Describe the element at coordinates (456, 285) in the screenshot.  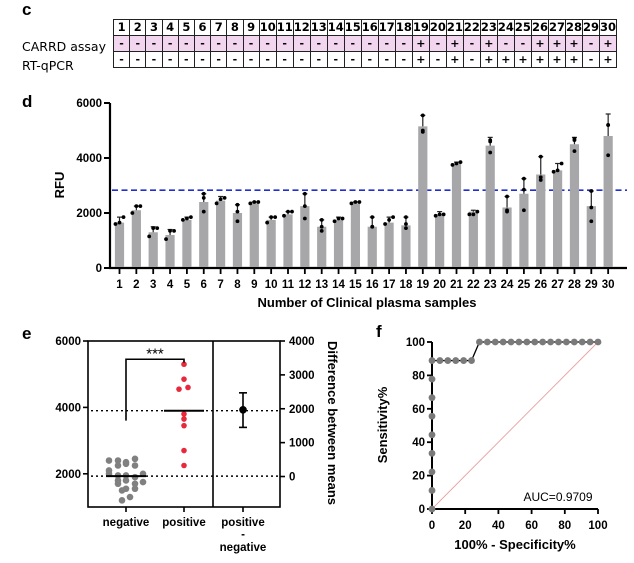
I see `d-x-tick-label: 21` at that location.